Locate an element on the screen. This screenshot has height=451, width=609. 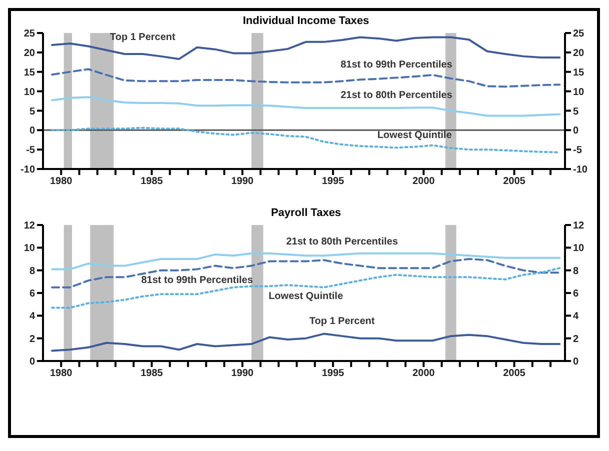
y2-tick-label: -5 is located at coordinates (577, 150).